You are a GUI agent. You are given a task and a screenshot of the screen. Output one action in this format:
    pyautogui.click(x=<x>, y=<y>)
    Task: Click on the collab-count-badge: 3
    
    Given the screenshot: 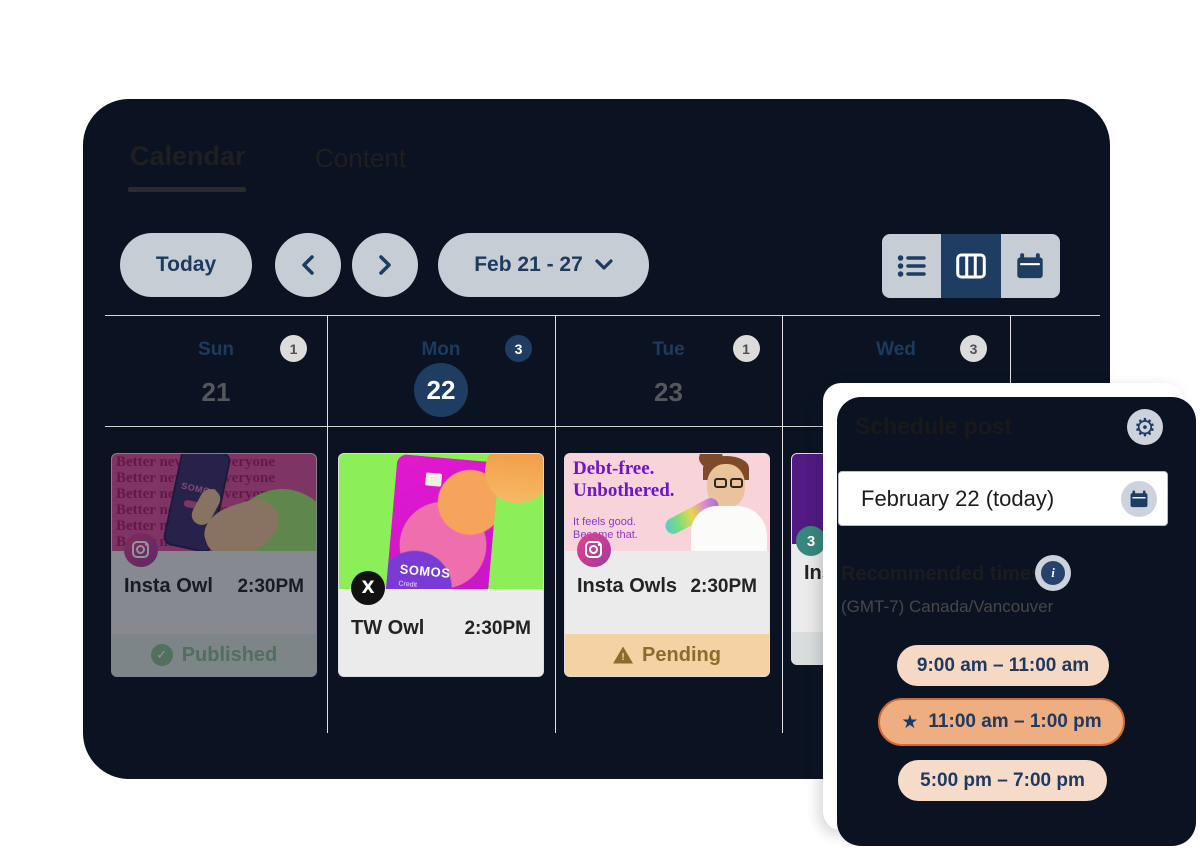 What is the action you would take?
    pyautogui.click(x=811, y=541)
    